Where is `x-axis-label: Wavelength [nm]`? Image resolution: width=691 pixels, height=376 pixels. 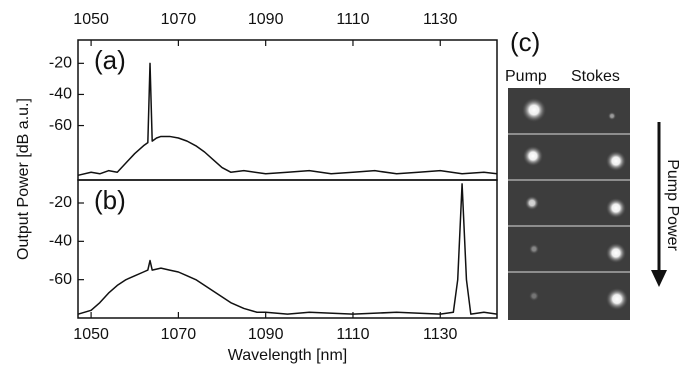 x-axis-label: Wavelength [nm] is located at coordinates (287, 355).